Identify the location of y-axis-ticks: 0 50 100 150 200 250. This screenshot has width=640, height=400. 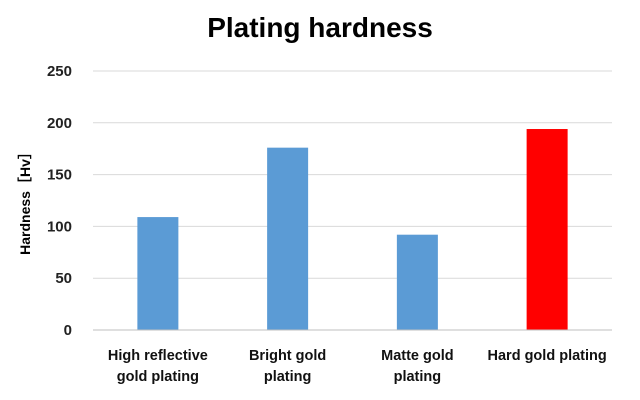
(59, 201).